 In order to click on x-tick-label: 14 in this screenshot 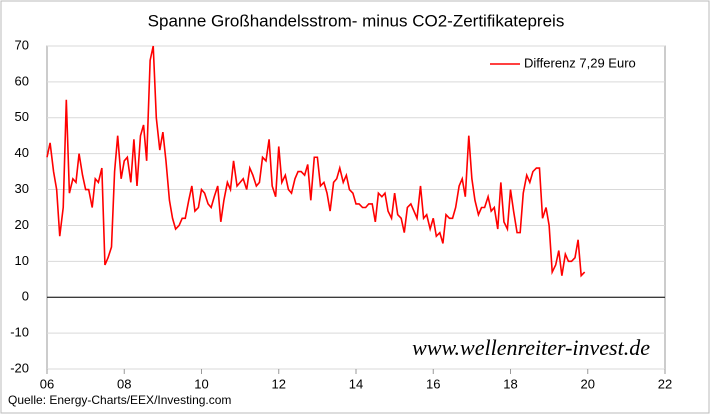, I will do `click(356, 383)`.